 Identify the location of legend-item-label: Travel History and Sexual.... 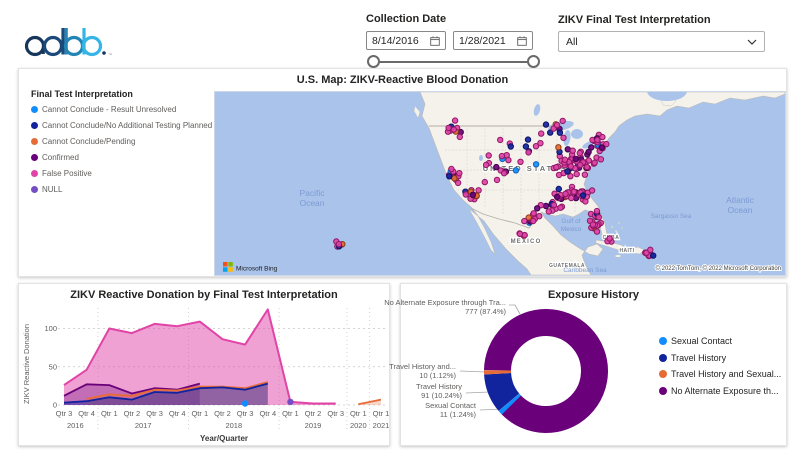
(726, 374).